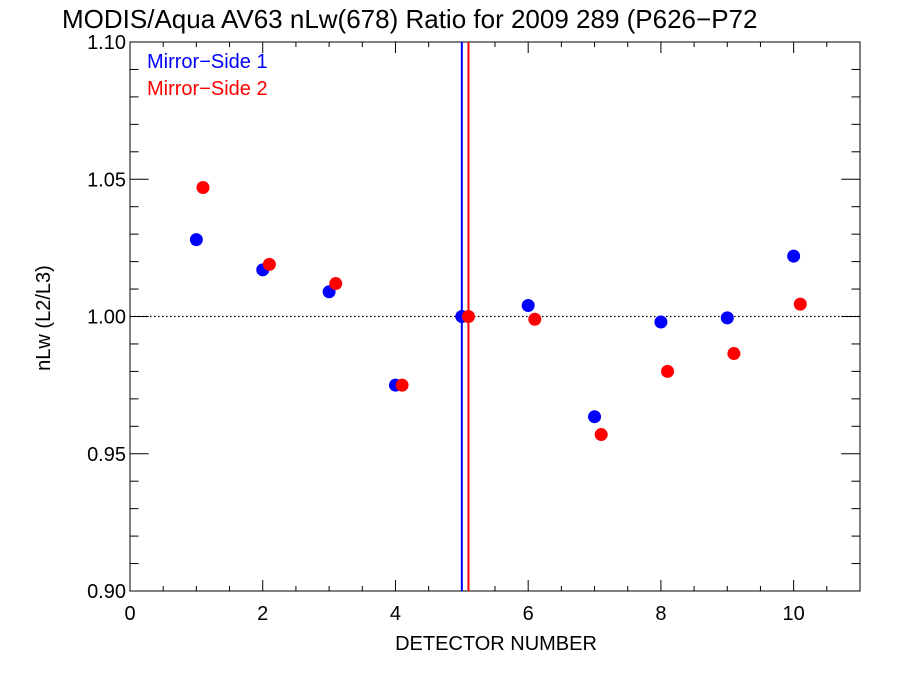 The height and width of the screenshot is (675, 900). I want to click on y-tick-label: 0.95, so click(106, 455).